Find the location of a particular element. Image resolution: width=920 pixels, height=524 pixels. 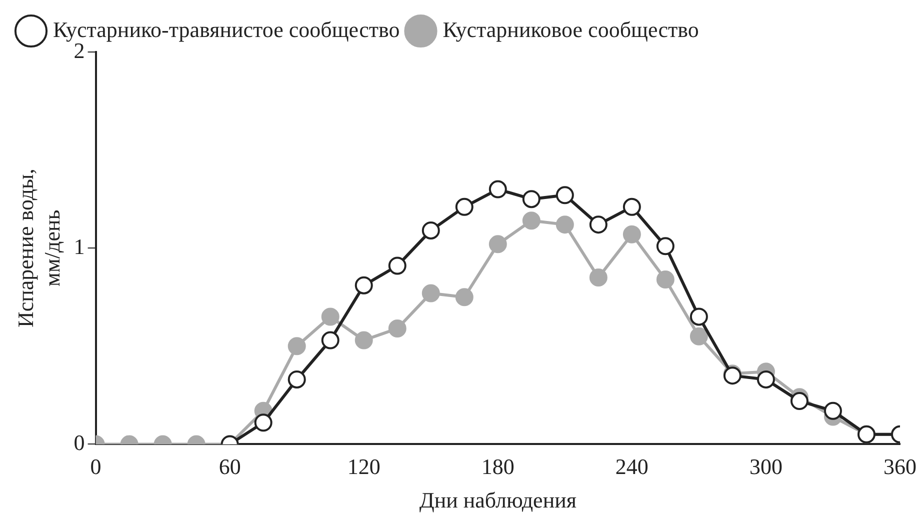

x-tick-label: 60 is located at coordinates (229, 467).